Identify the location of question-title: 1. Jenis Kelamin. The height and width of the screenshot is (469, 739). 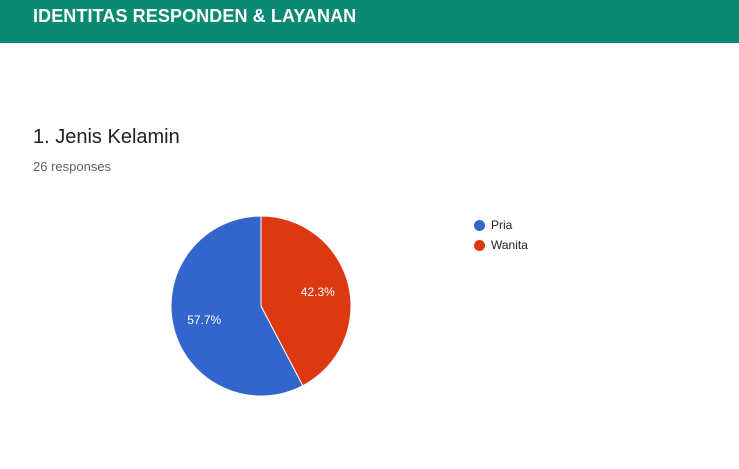
(106, 137).